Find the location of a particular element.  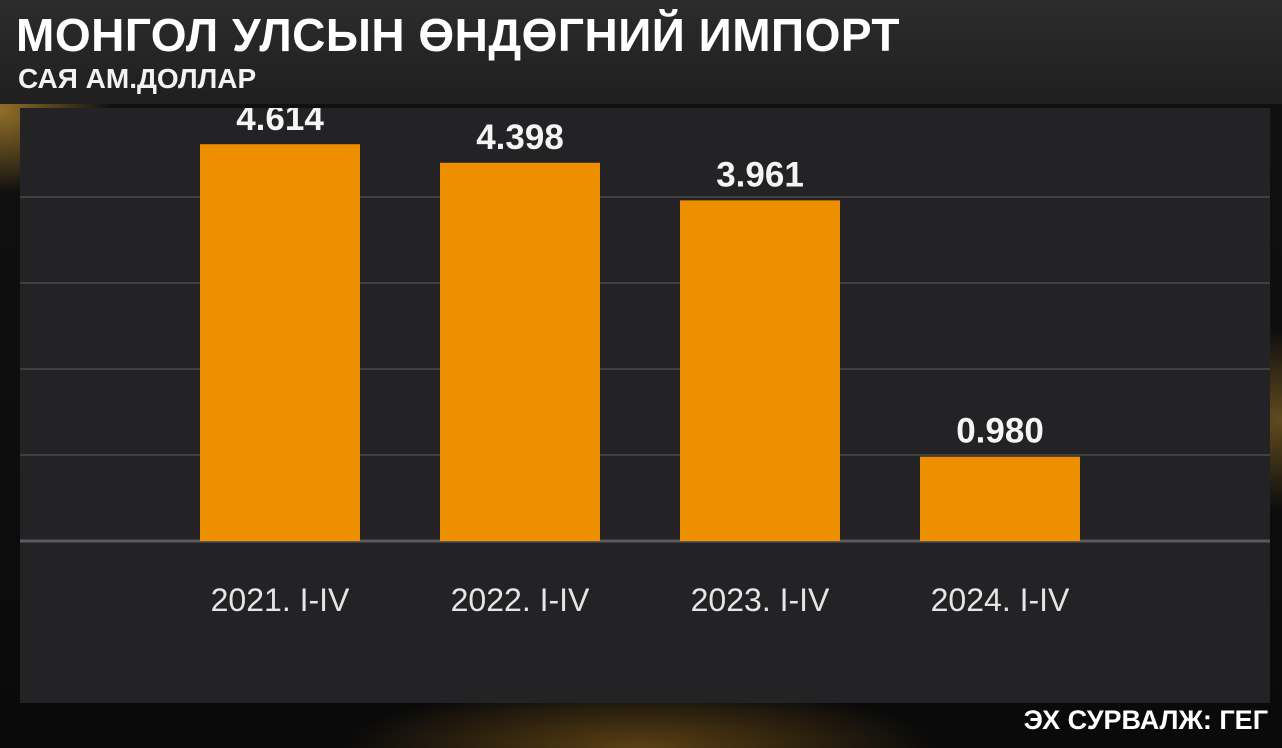

category-label-1: 2021. I-IV is located at coordinates (280, 600).